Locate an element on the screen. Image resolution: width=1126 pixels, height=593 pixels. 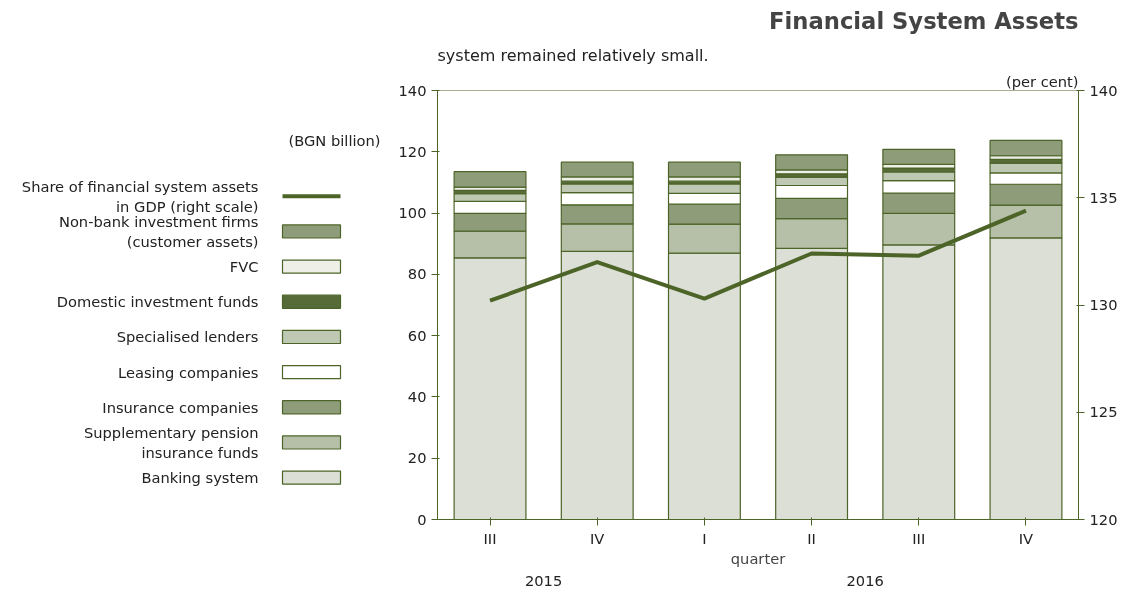
legend-label: Domestic investment funds is located at coordinates (157, 302).